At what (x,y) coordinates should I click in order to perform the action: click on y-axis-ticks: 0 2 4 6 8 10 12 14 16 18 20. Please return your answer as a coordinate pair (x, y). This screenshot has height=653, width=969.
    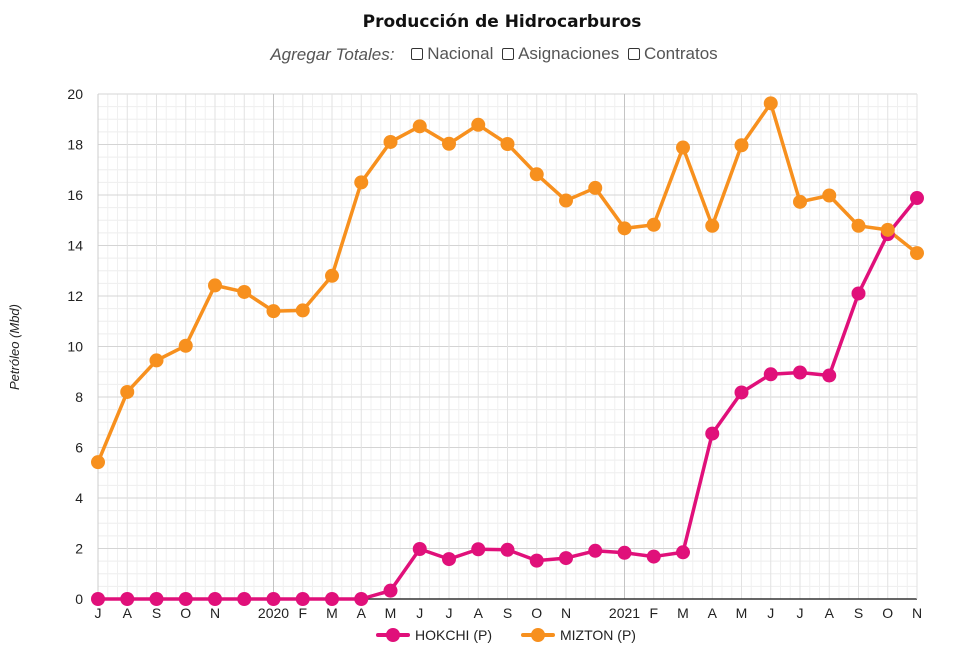
    Looking at the image, I should click on (75, 346).